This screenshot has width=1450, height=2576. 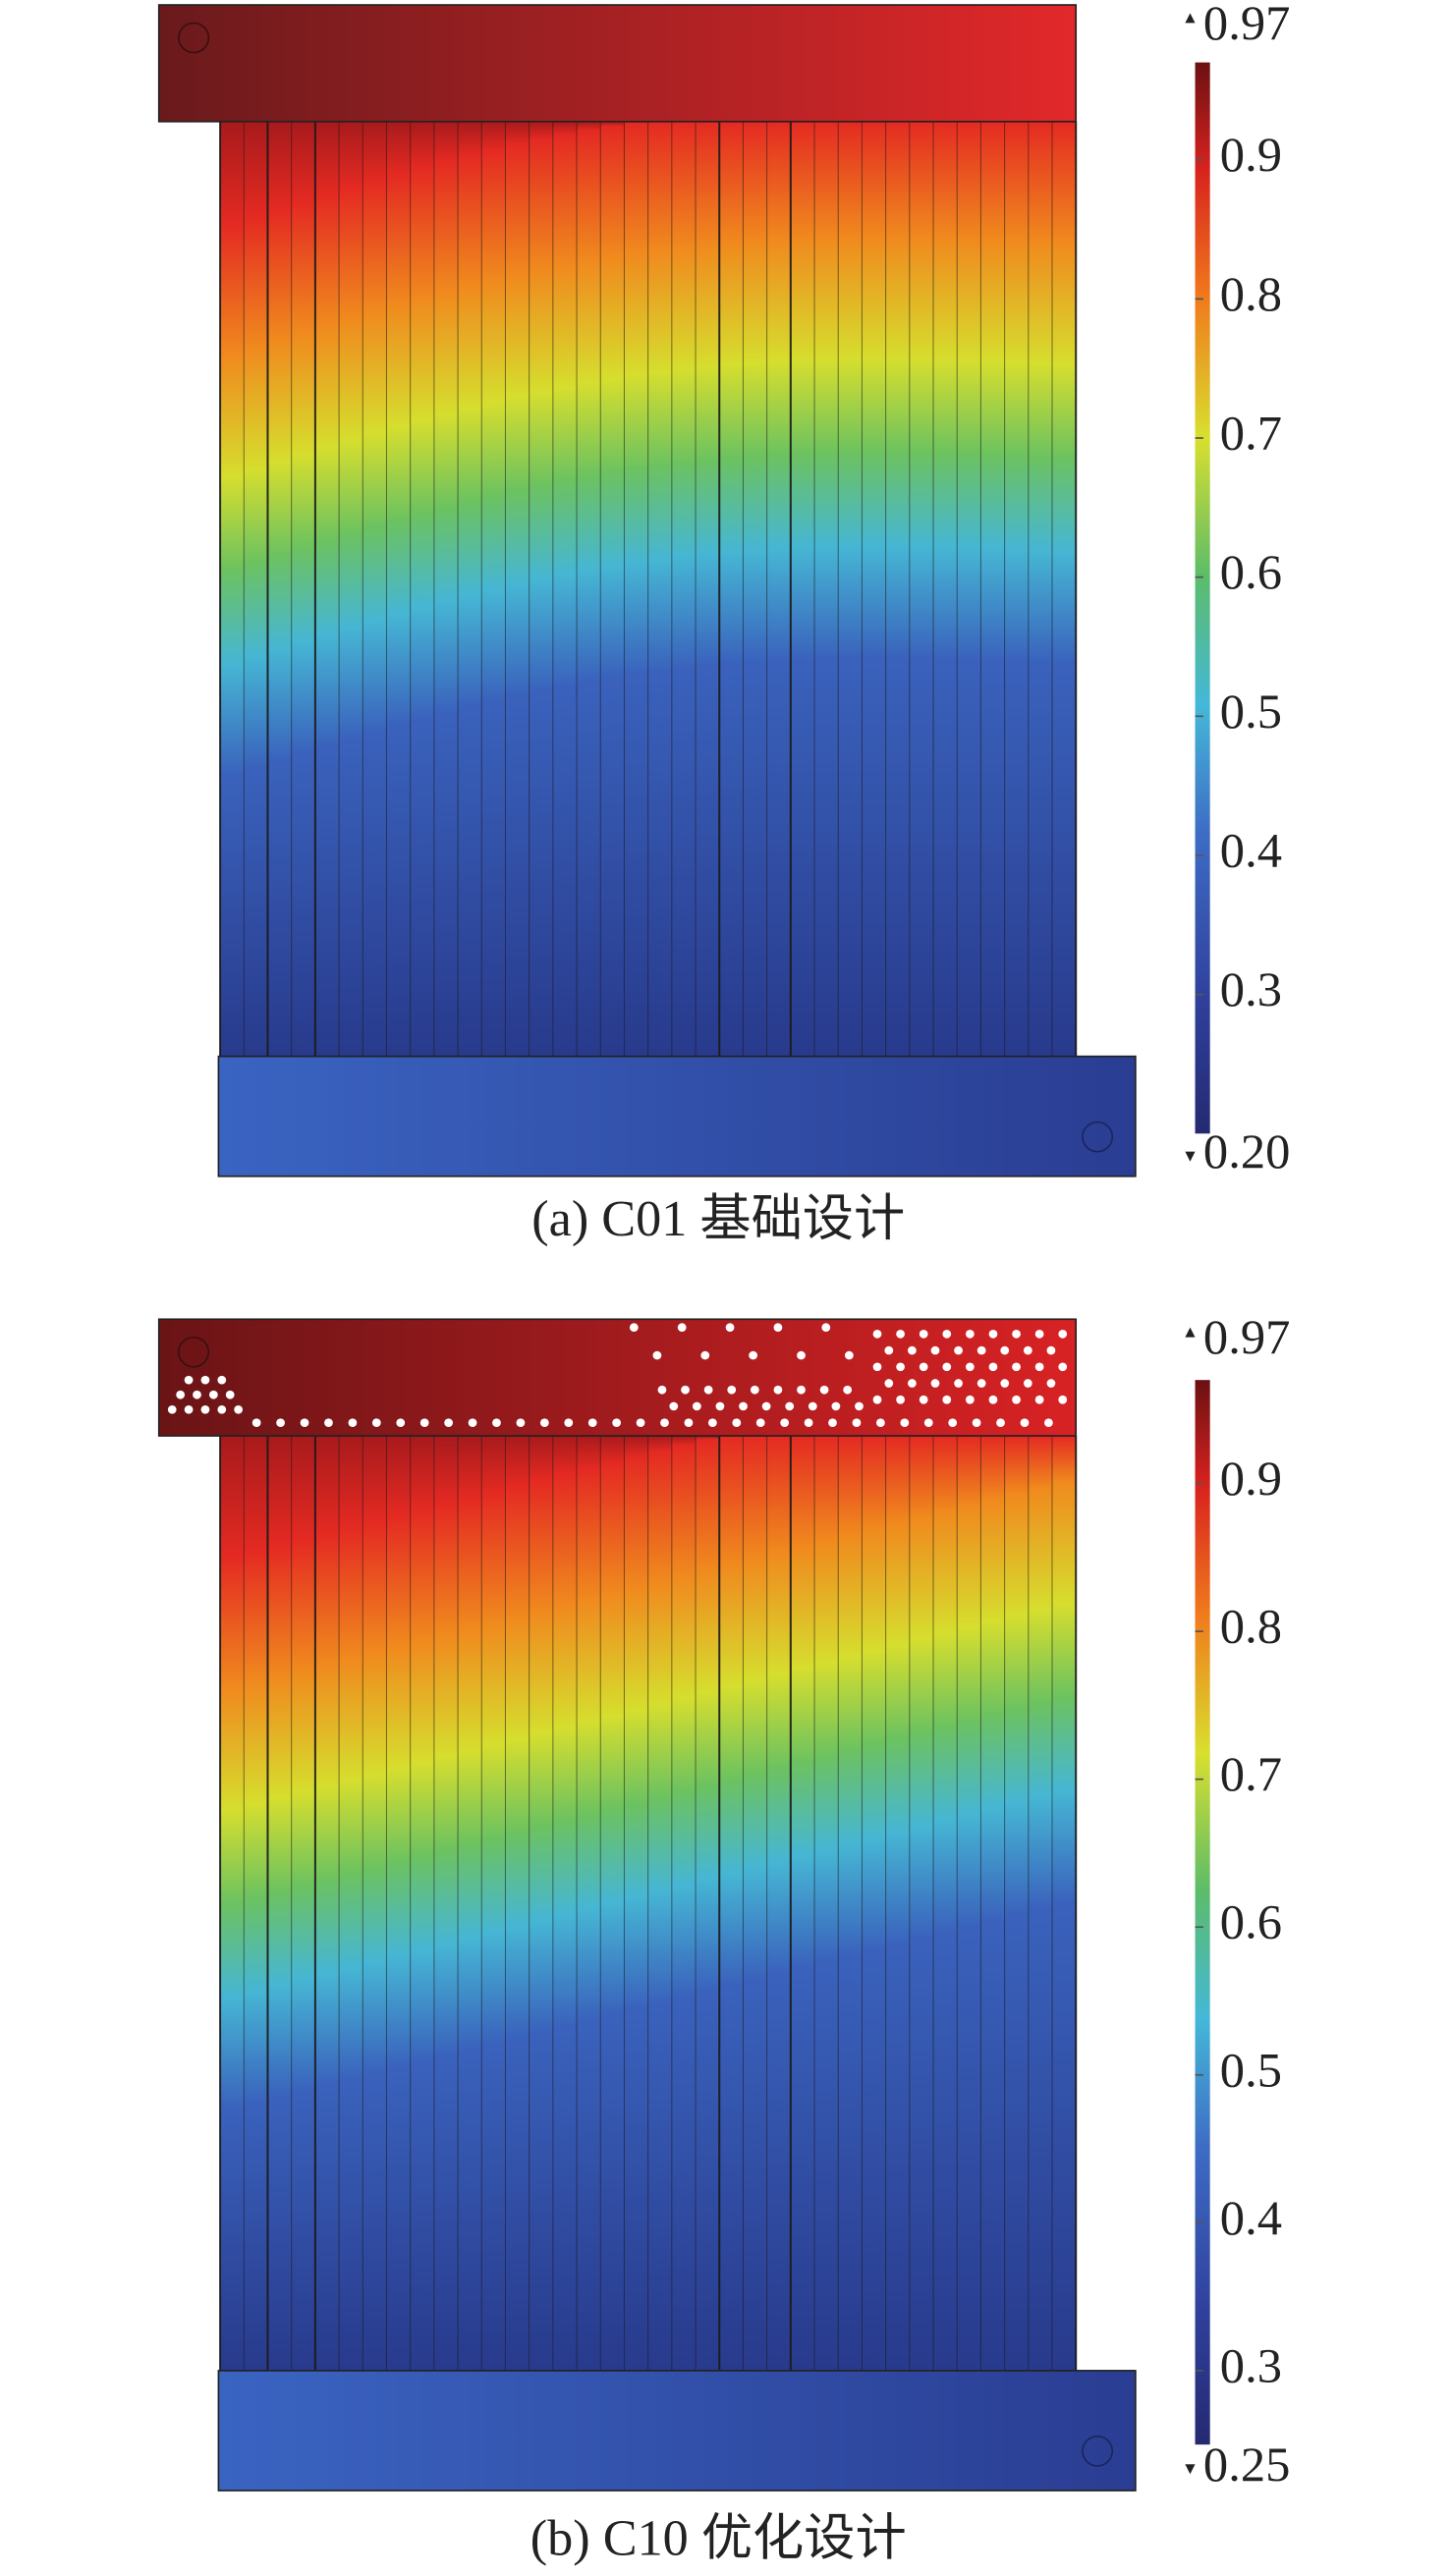 I want to click on colorbar-limit-label: 0.20, so click(x=1246, y=1151).